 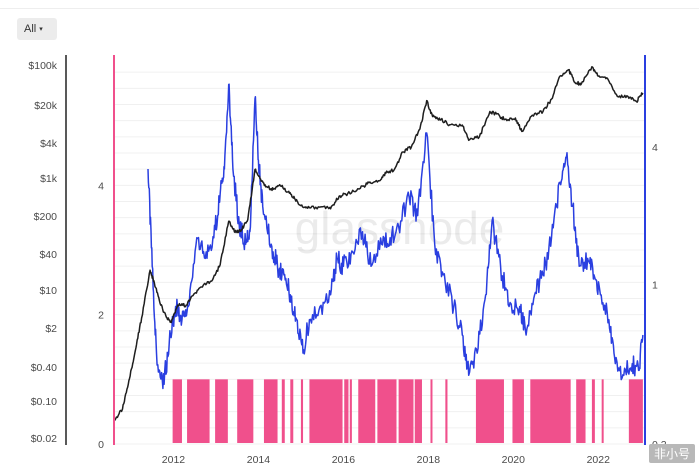 I want to click on price-tick-label: $2, so click(x=51, y=329).